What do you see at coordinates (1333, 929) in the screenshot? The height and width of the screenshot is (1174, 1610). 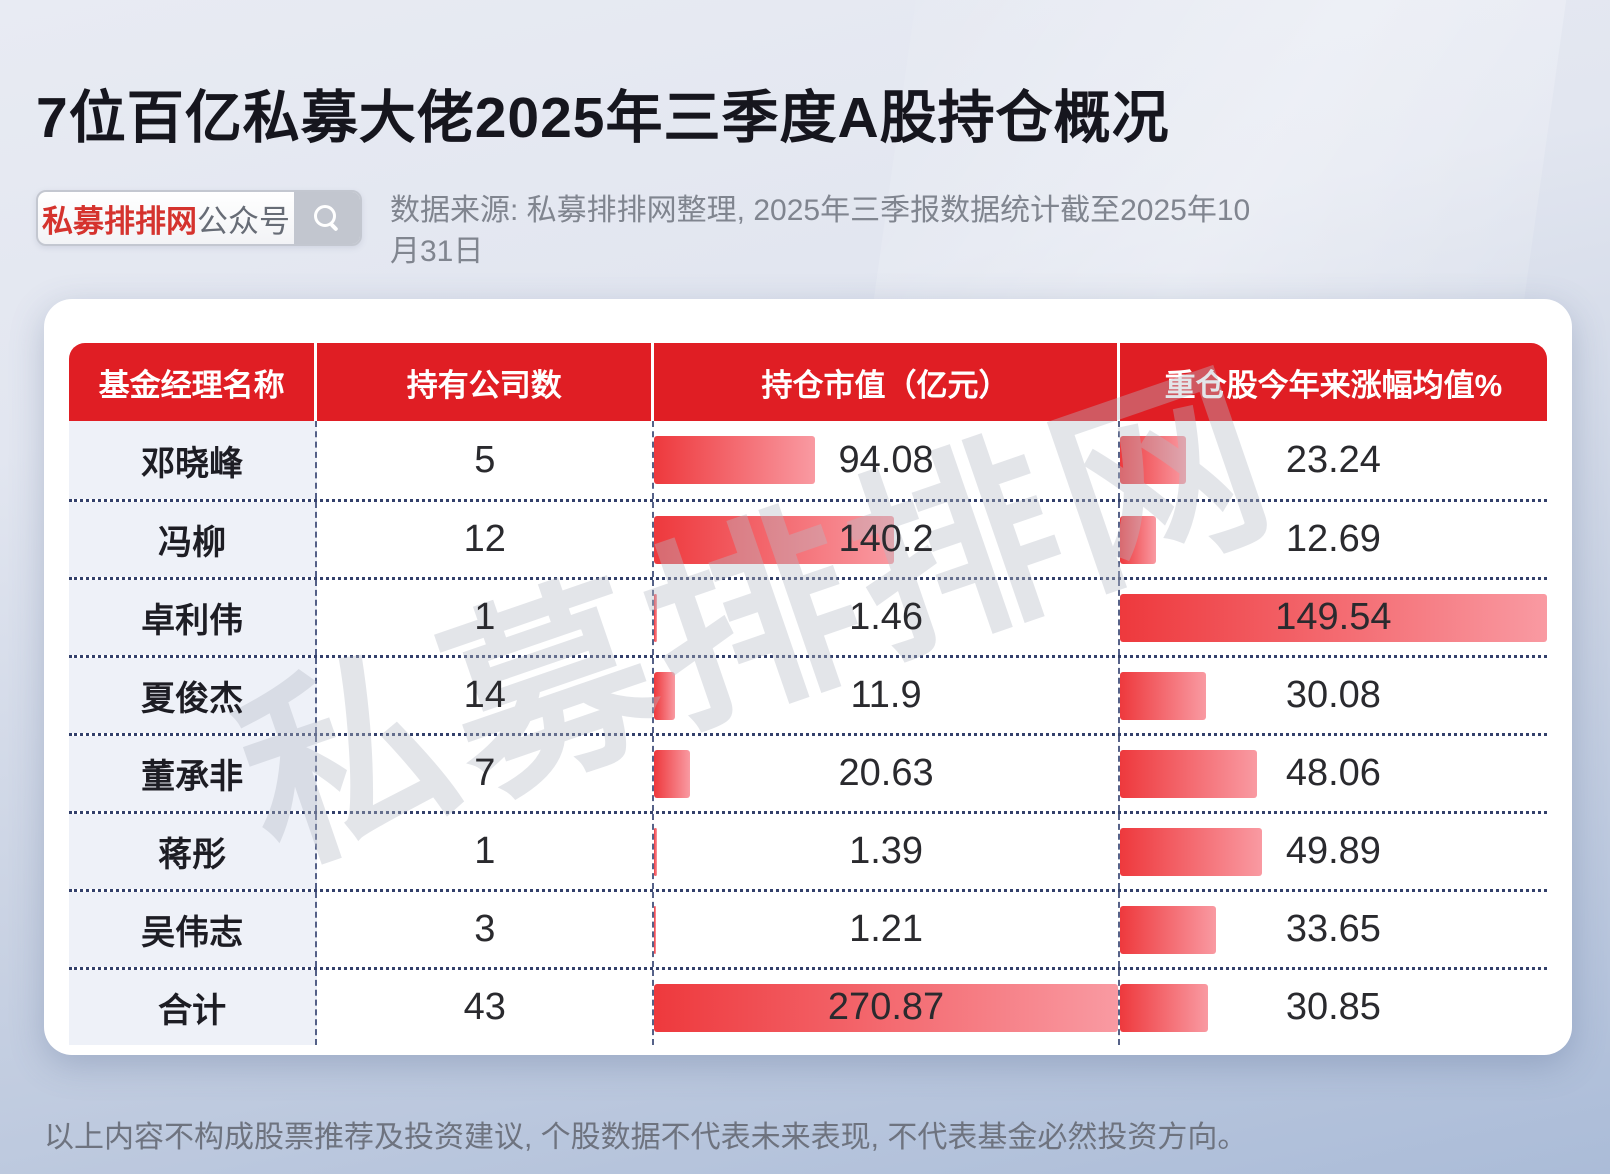 I see `gain-value: 33.65` at bounding box center [1333, 929].